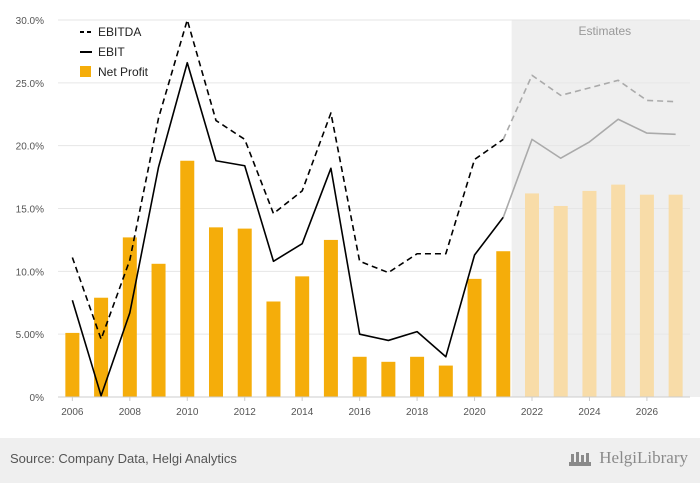 The image size is (700, 483). I want to click on y-tick-label: 25.0%, so click(30, 84).